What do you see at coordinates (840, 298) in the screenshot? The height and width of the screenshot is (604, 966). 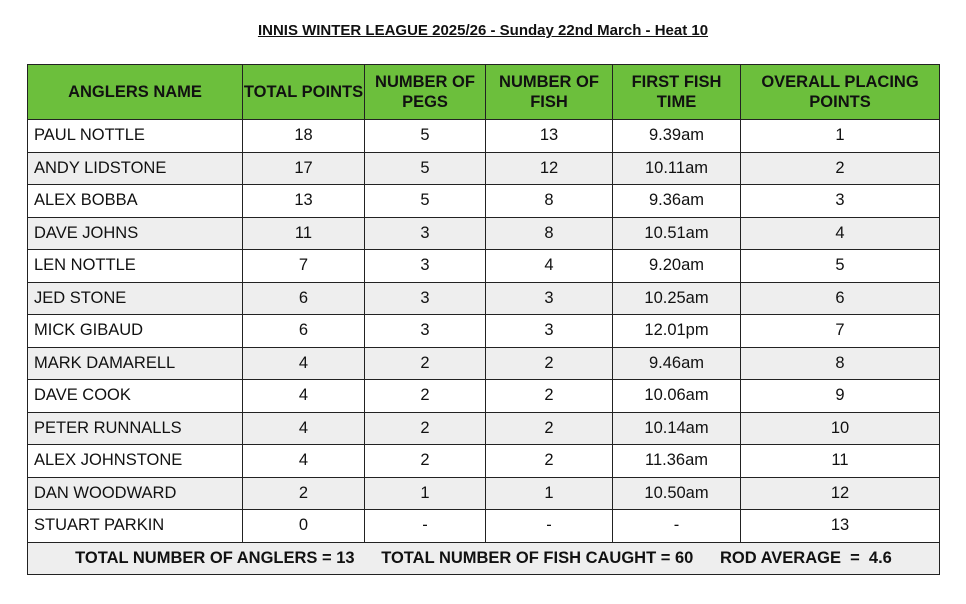 I see `cell-overall-placing-points: 6` at bounding box center [840, 298].